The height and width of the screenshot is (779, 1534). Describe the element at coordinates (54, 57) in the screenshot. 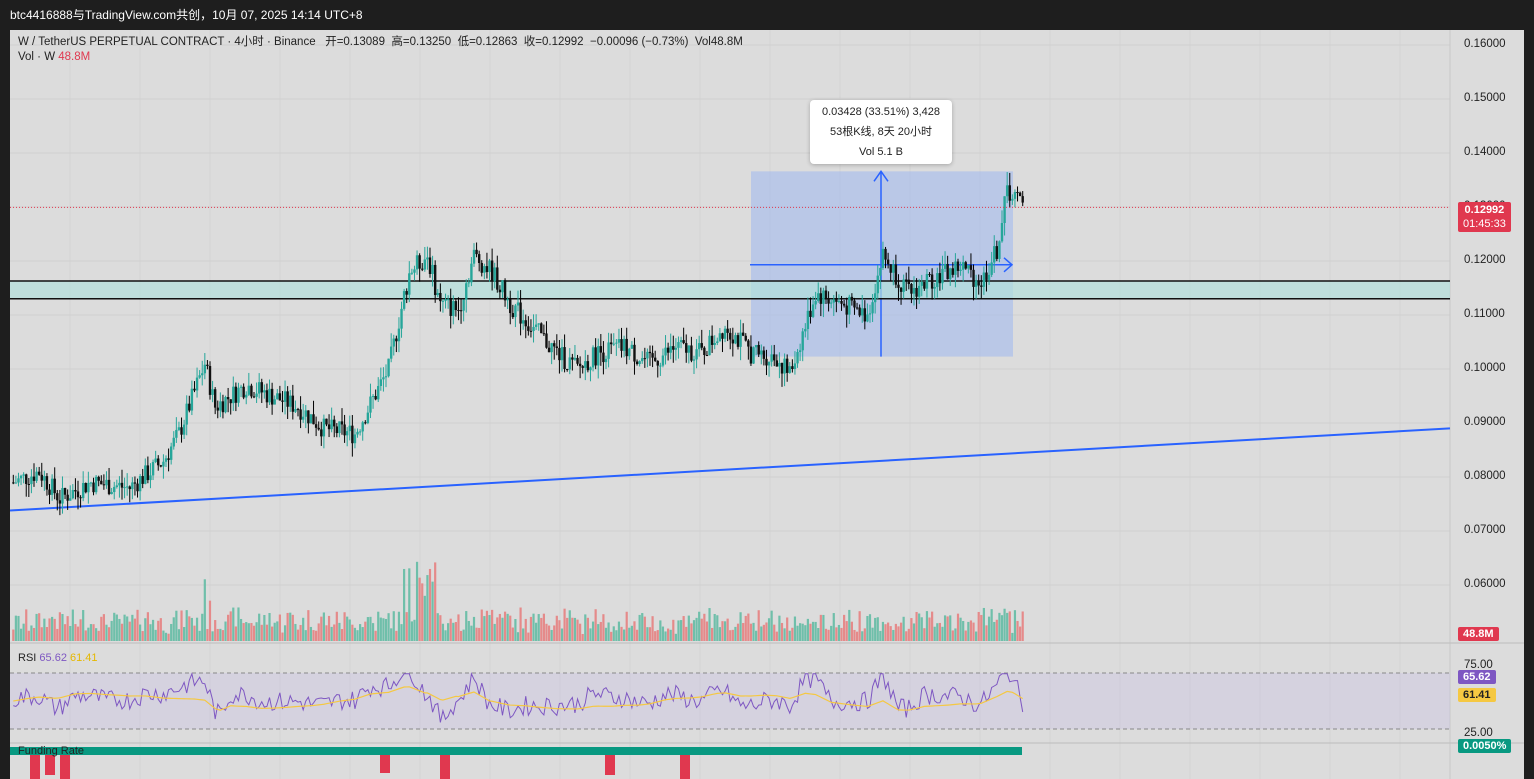

I see `volume-legend: Vol · W 48.8M` at that location.